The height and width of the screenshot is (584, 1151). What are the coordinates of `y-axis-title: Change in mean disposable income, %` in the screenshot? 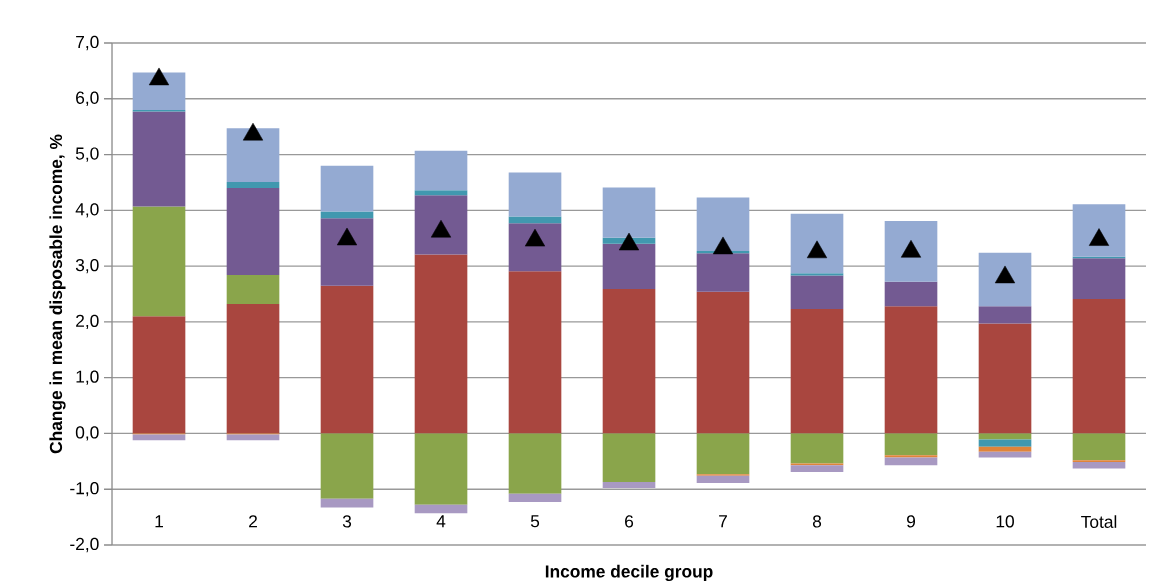 It's located at (57, 294).